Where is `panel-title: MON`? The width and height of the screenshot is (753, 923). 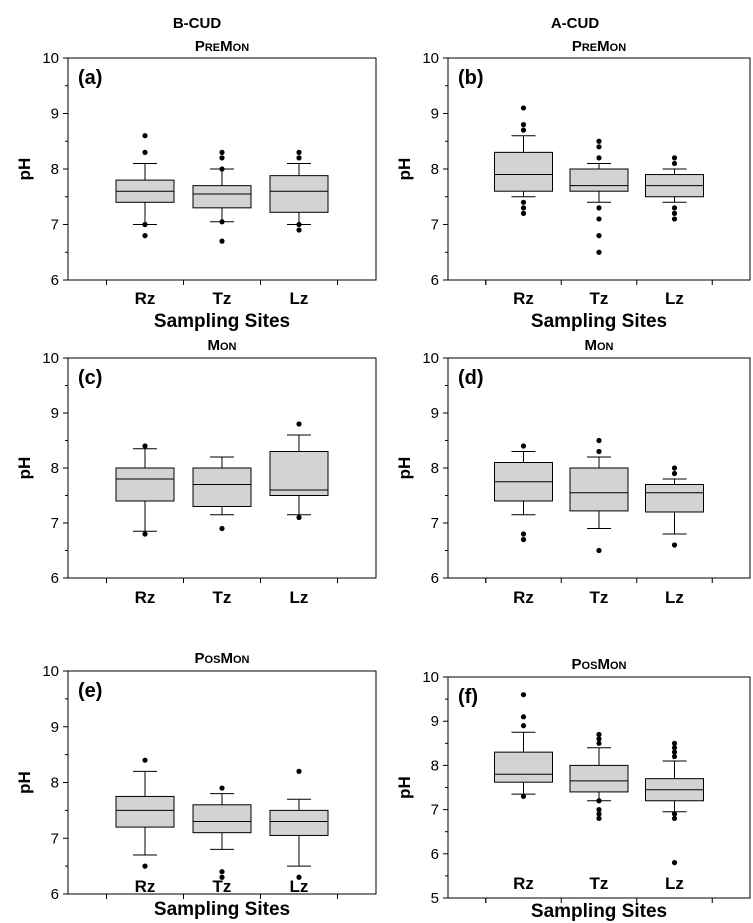
panel-title: MON is located at coordinates (599, 345).